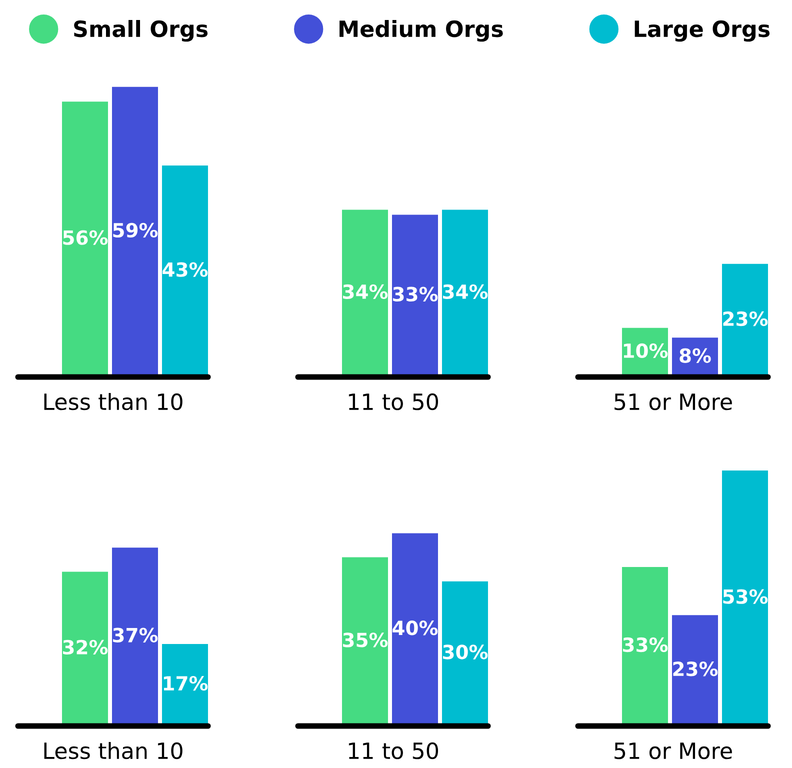 The height and width of the screenshot is (768, 792). What do you see at coordinates (695, 355) in the screenshot?
I see `data-label: 8%` at bounding box center [695, 355].